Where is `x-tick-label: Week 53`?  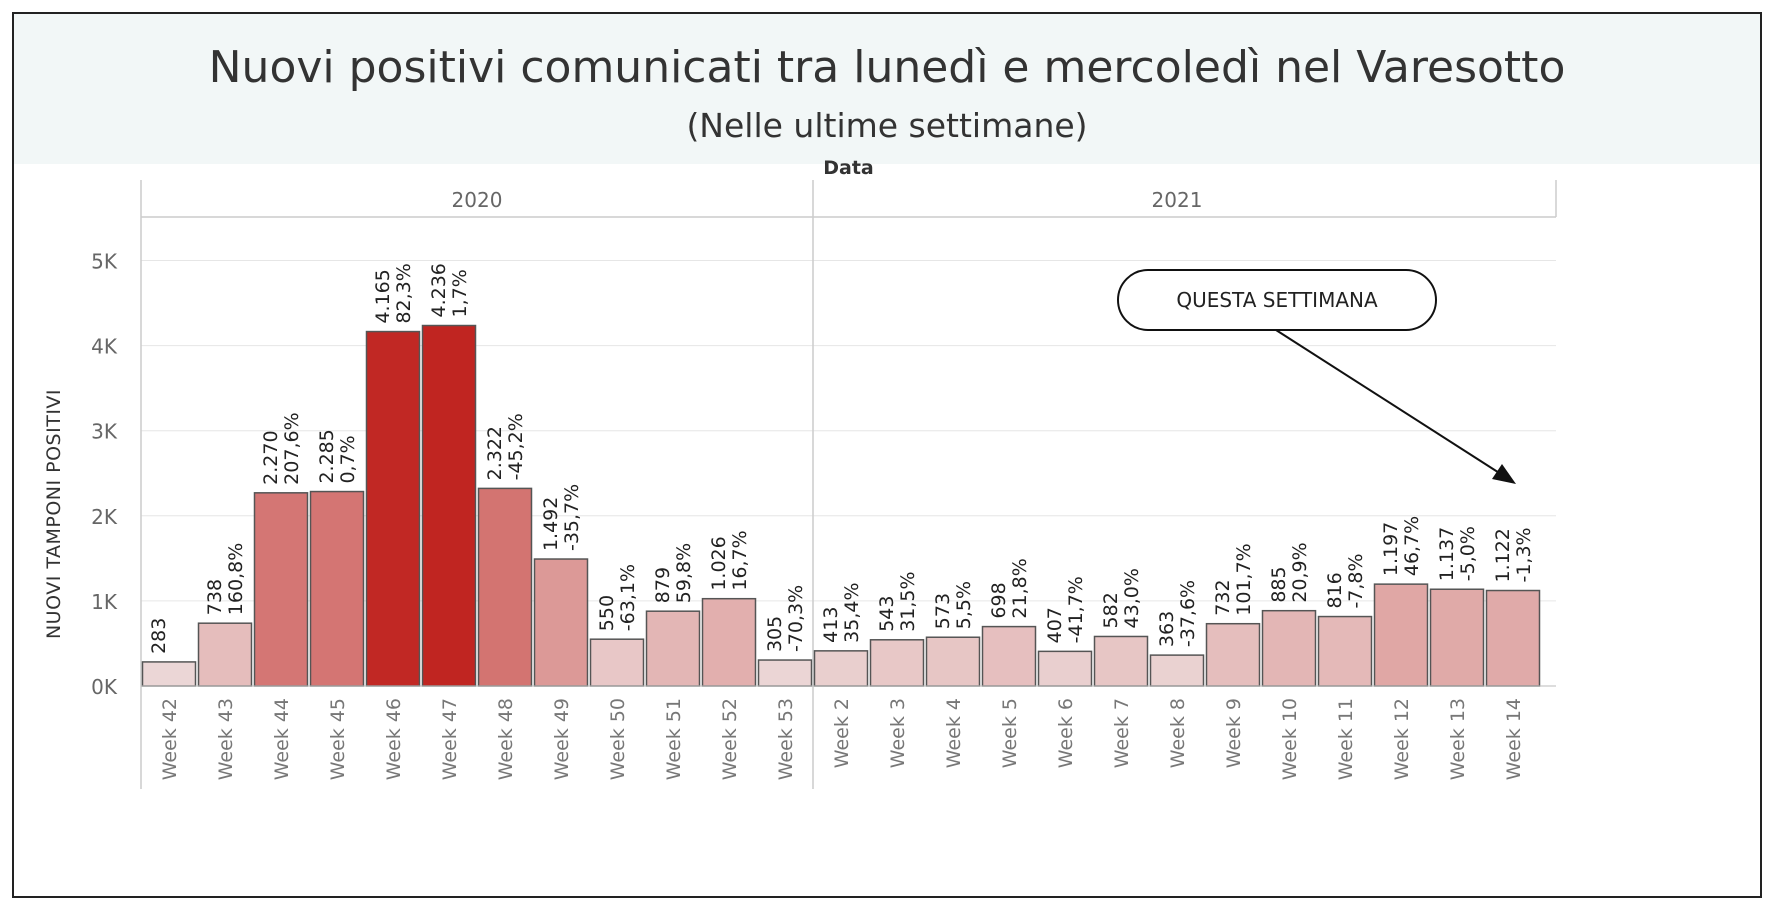 x-tick-label: Week 53 is located at coordinates (786, 739).